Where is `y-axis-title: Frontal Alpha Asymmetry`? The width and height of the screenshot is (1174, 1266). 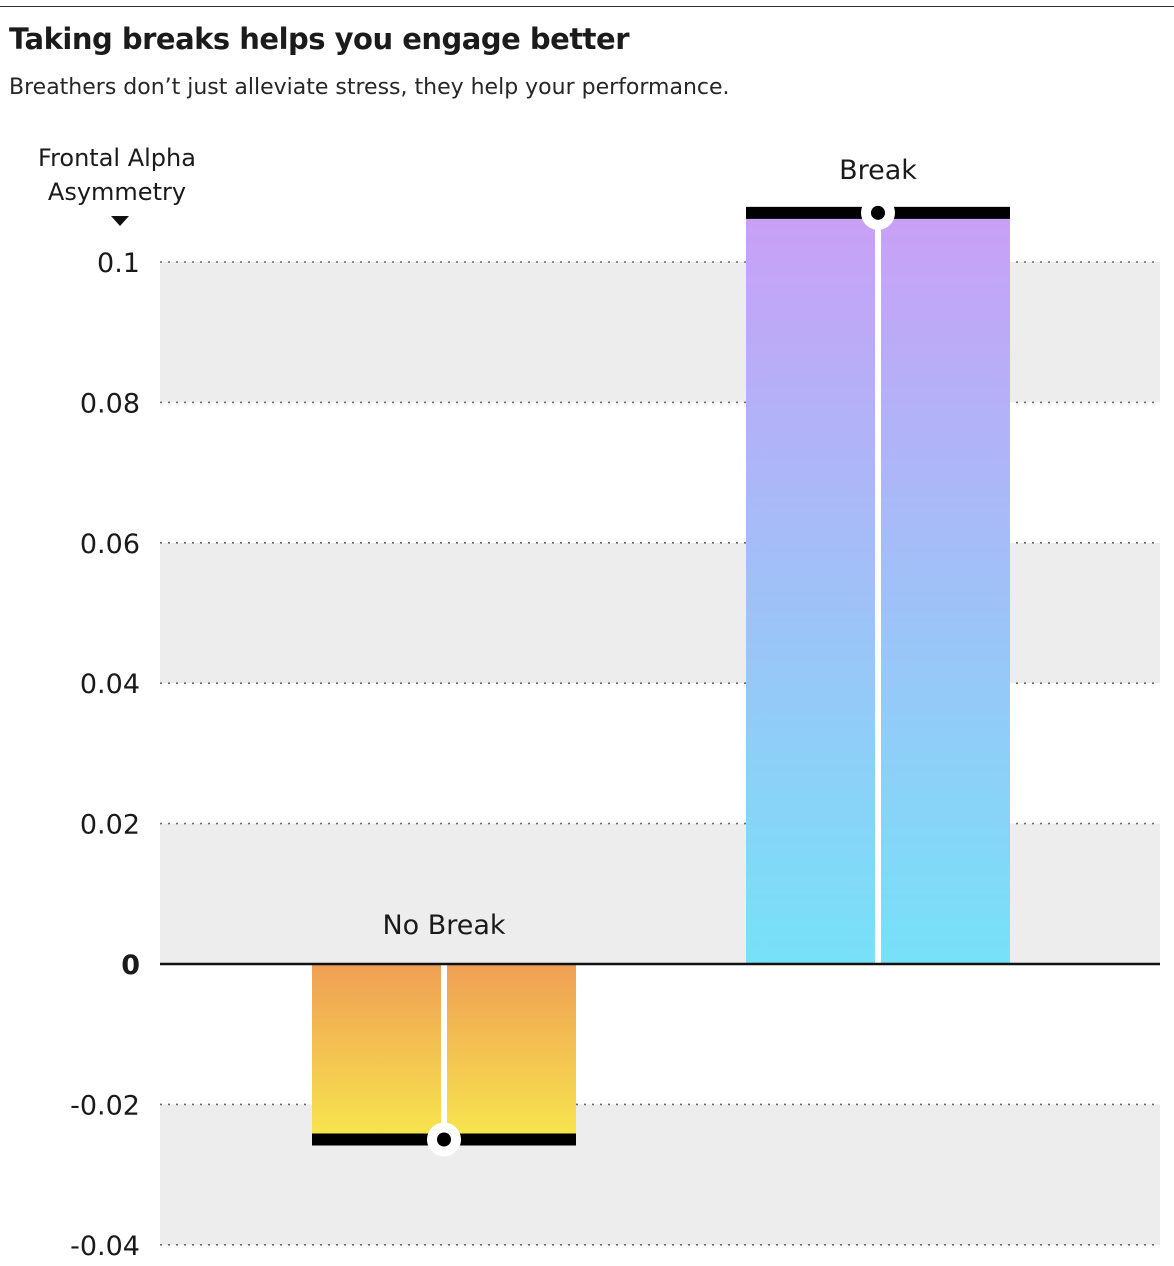
y-axis-title: Frontal Alpha Asymmetry is located at coordinates (117, 185).